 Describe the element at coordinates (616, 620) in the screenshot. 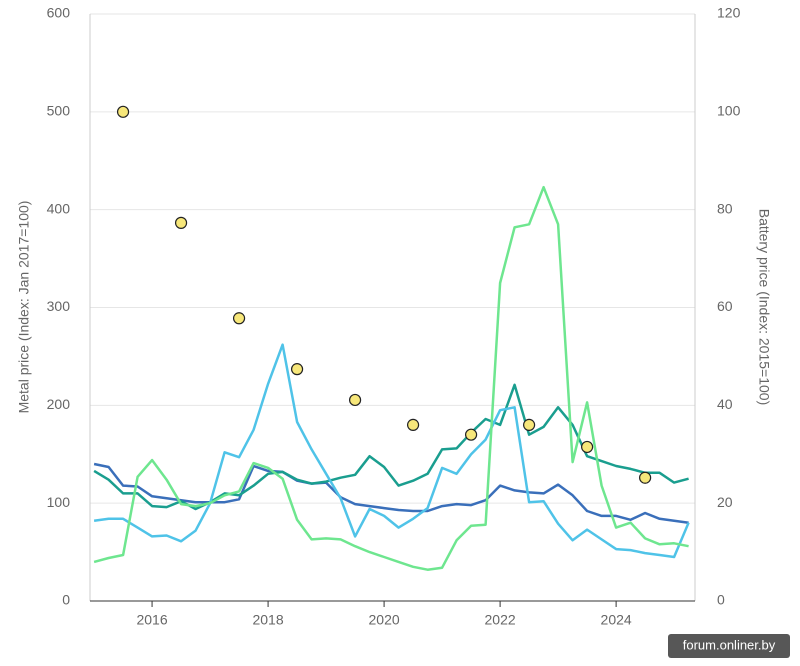

I see `x-tick-label: 2024` at that location.